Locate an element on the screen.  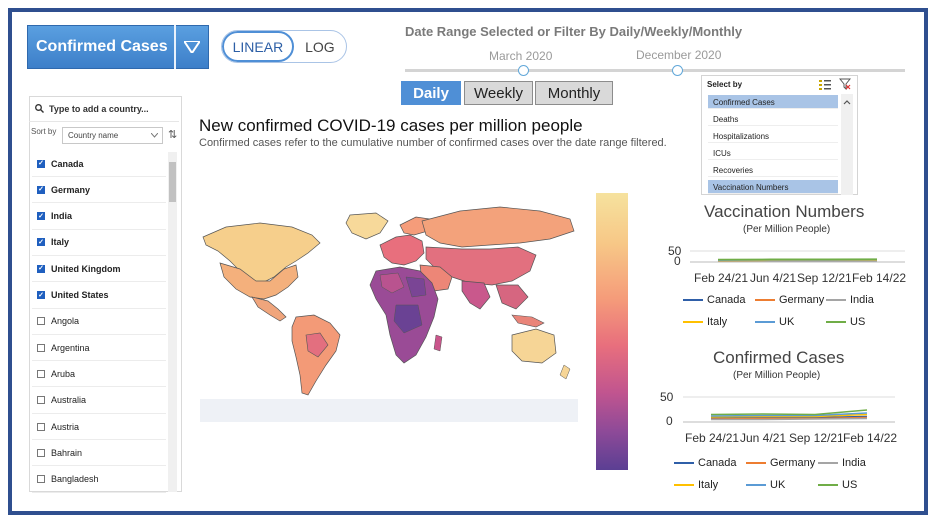
select-by-item: Vaccination Numbers is located at coordinates (773, 187).